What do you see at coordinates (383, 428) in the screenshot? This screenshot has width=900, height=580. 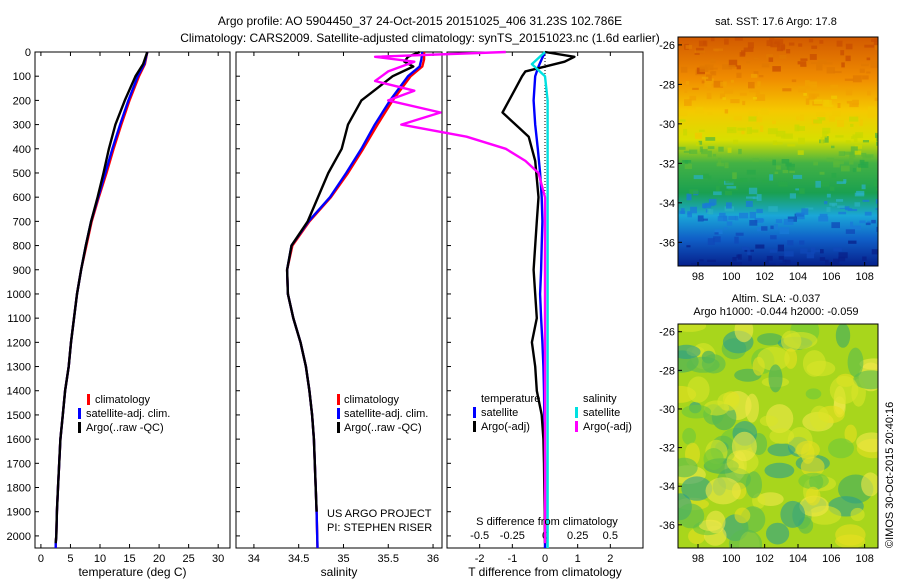 I see `legend-label-argo: Argo(..raw -QC)` at bounding box center [383, 428].